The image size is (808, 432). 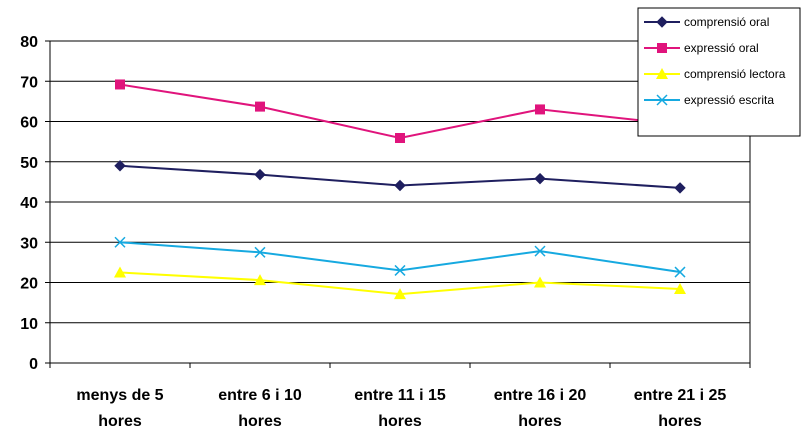 I want to click on x-tick-label: entre 6 i 10 hores, so click(x=260, y=408).